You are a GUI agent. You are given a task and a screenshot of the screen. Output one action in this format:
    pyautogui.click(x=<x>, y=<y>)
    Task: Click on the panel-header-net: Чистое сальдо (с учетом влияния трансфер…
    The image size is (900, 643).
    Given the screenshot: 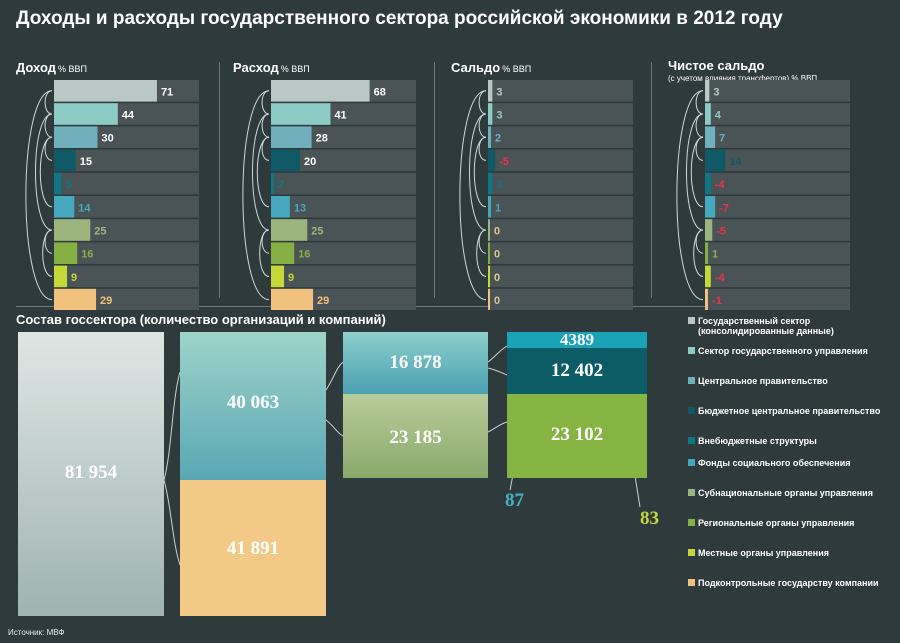 What is the action you would take?
    pyautogui.click(x=742, y=70)
    